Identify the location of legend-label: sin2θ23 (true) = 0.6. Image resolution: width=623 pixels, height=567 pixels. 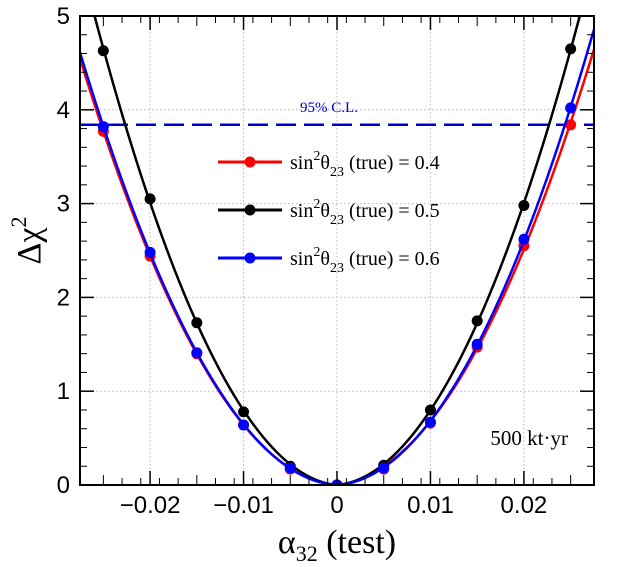
(365, 260).